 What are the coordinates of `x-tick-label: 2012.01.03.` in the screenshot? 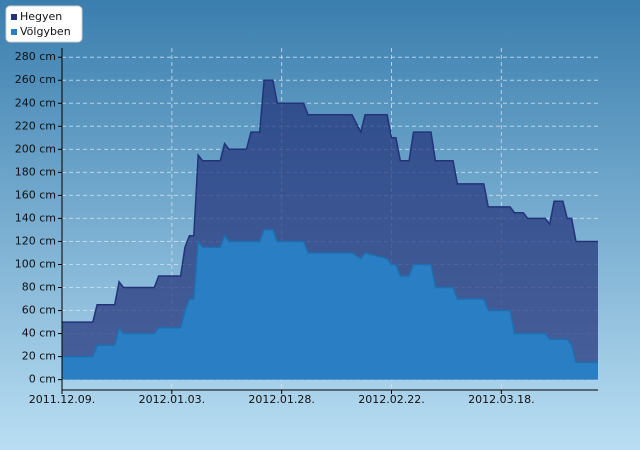 It's located at (172, 399).